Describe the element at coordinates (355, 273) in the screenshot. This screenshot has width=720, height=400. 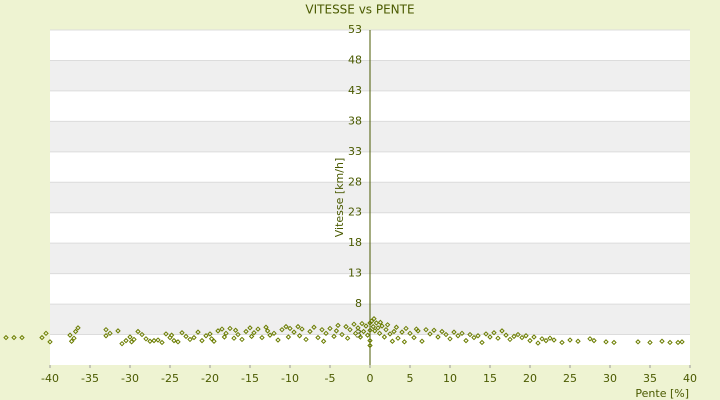
I see `y-tick-label: 13` at that location.